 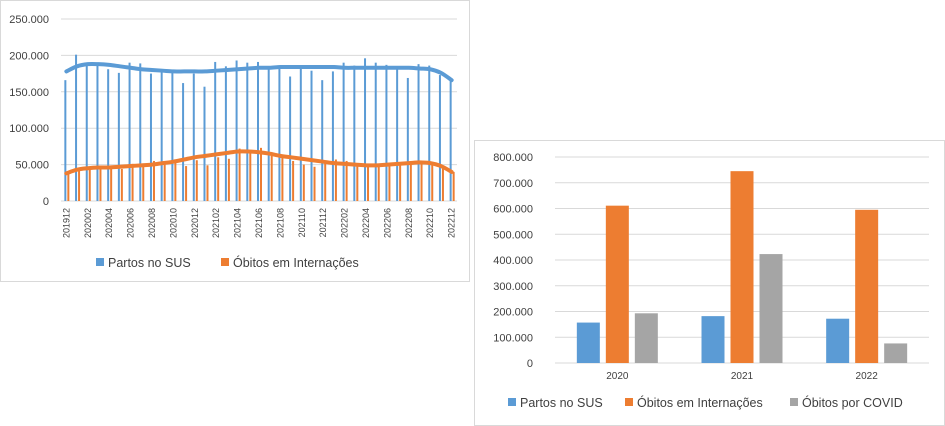 I want to click on trend-line-partos, so click(x=259, y=72).